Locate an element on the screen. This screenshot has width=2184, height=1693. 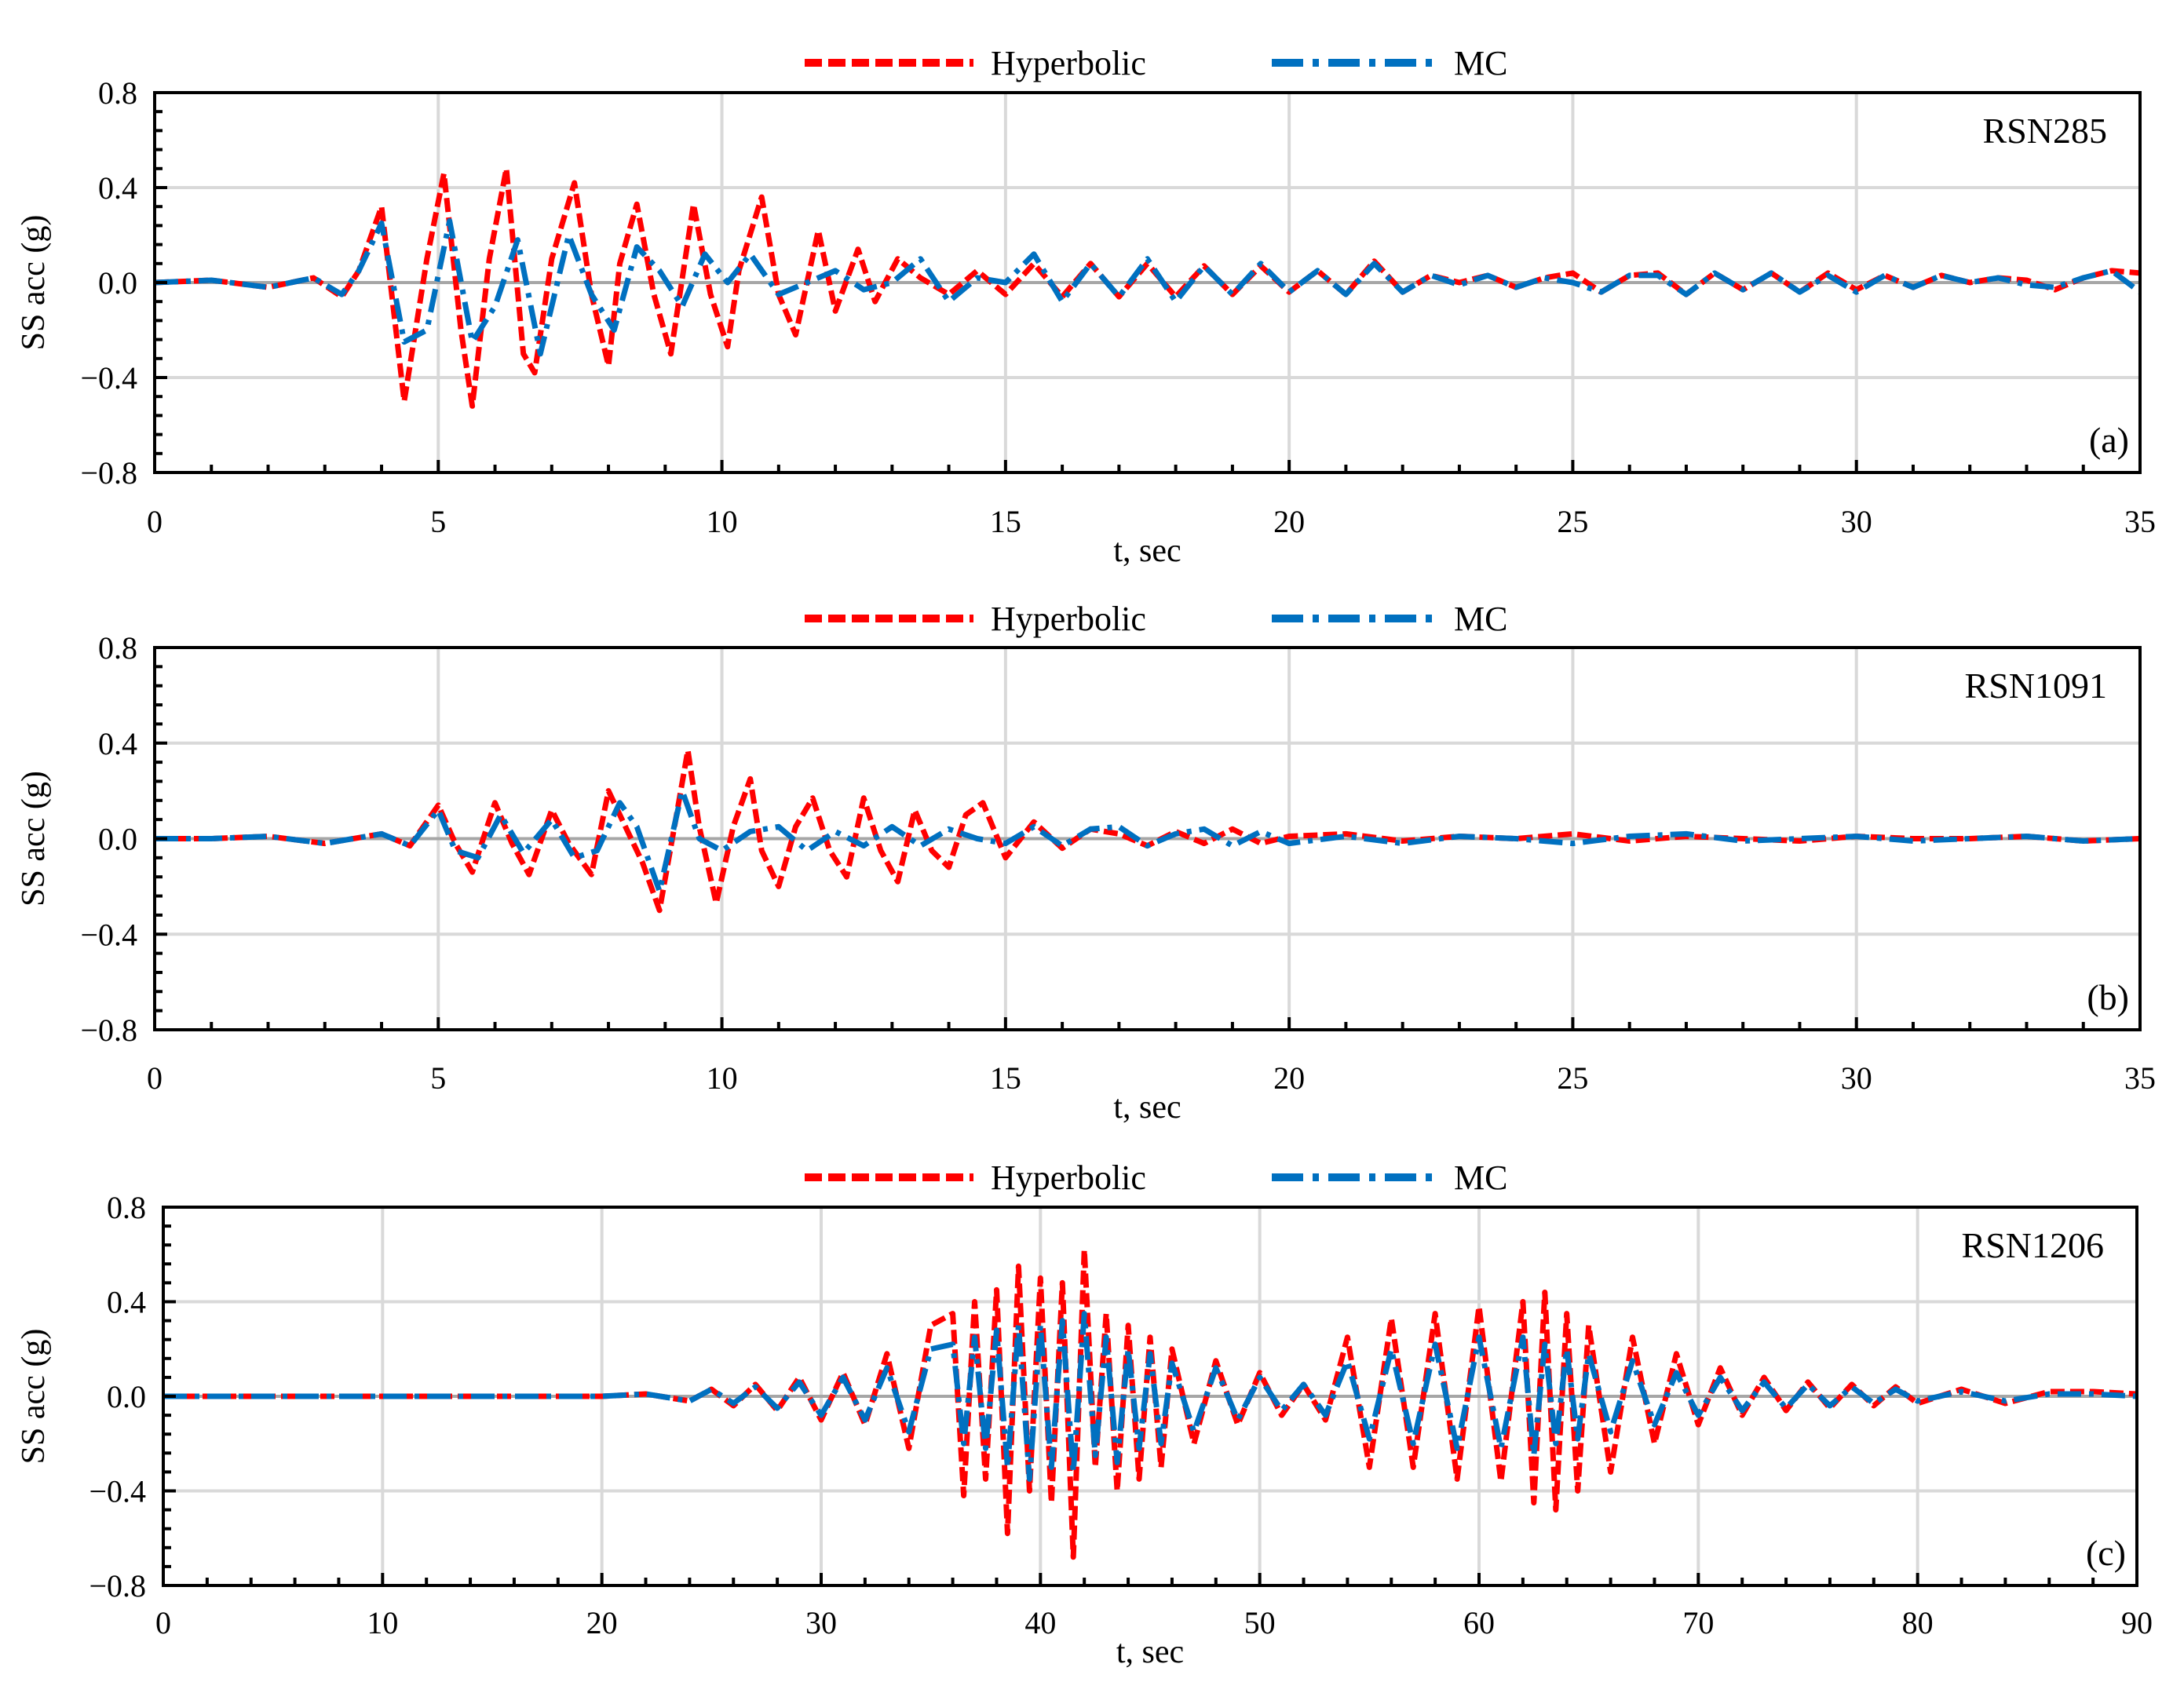
x-tick-label: 90 is located at coordinates (2137, 1622).